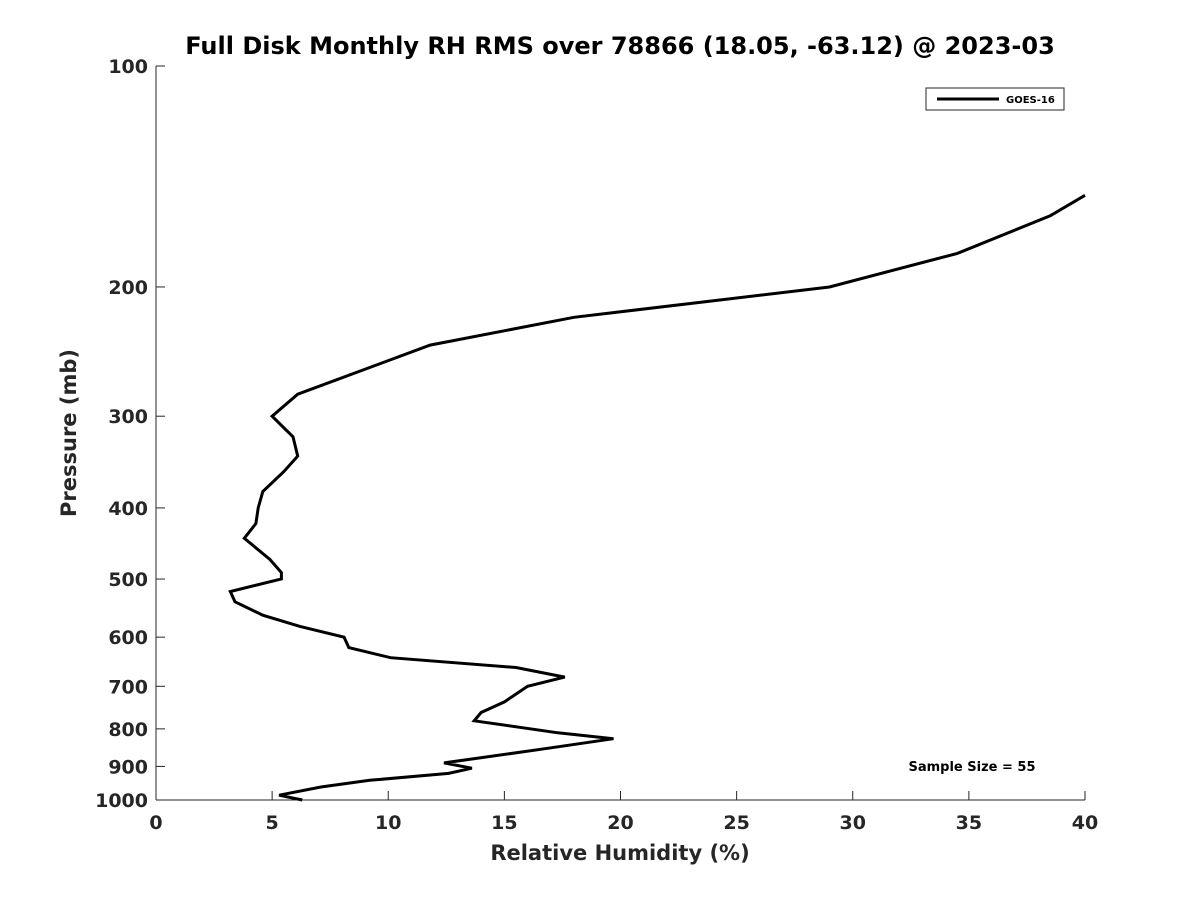 Image resolution: width=1200 pixels, height=900 pixels. Describe the element at coordinates (128, 580) in the screenshot. I see `y-tick-label: 500` at that location.